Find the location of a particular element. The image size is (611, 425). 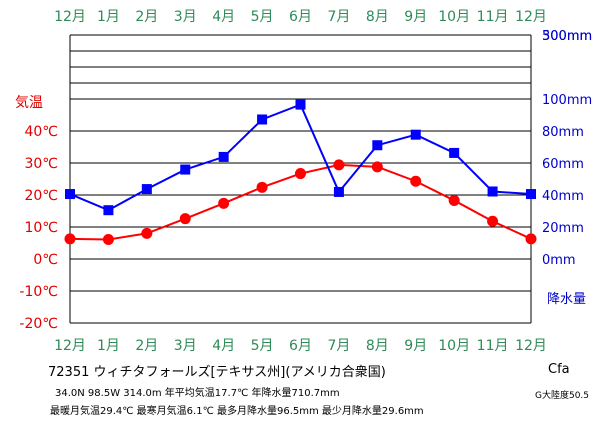

month-label-bottom: 11月 is located at coordinates (493, 346).